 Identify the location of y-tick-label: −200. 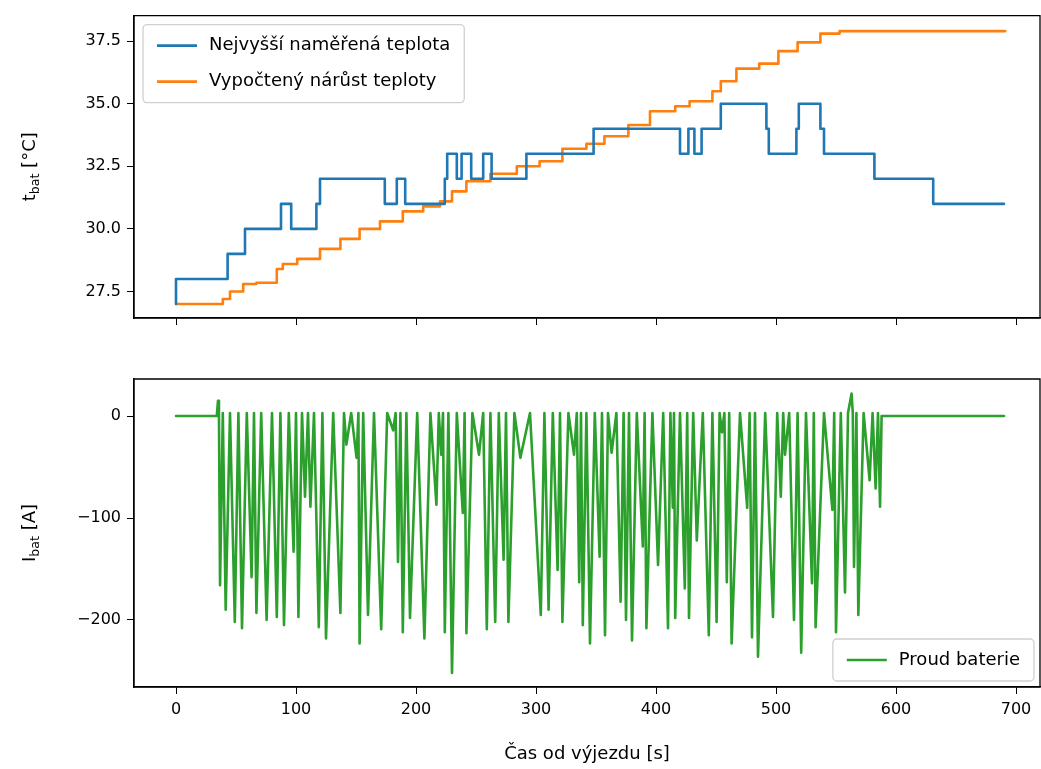
(99, 619).